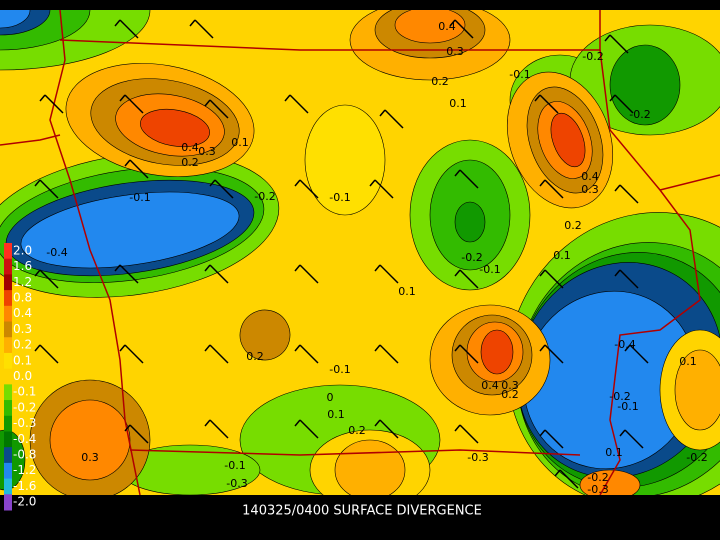  Describe the element at coordinates (24, 455) in the screenshot. I see `legend-label: -0.8` at that location.